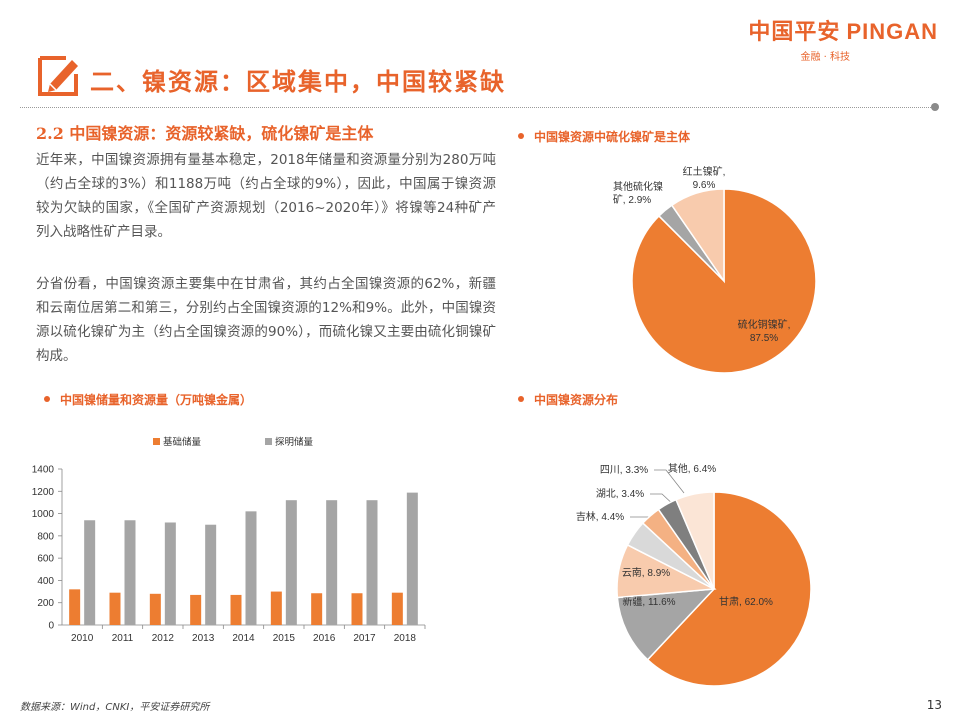  I want to click on bar-legend: 基础储量 探明储量, so click(233, 442).